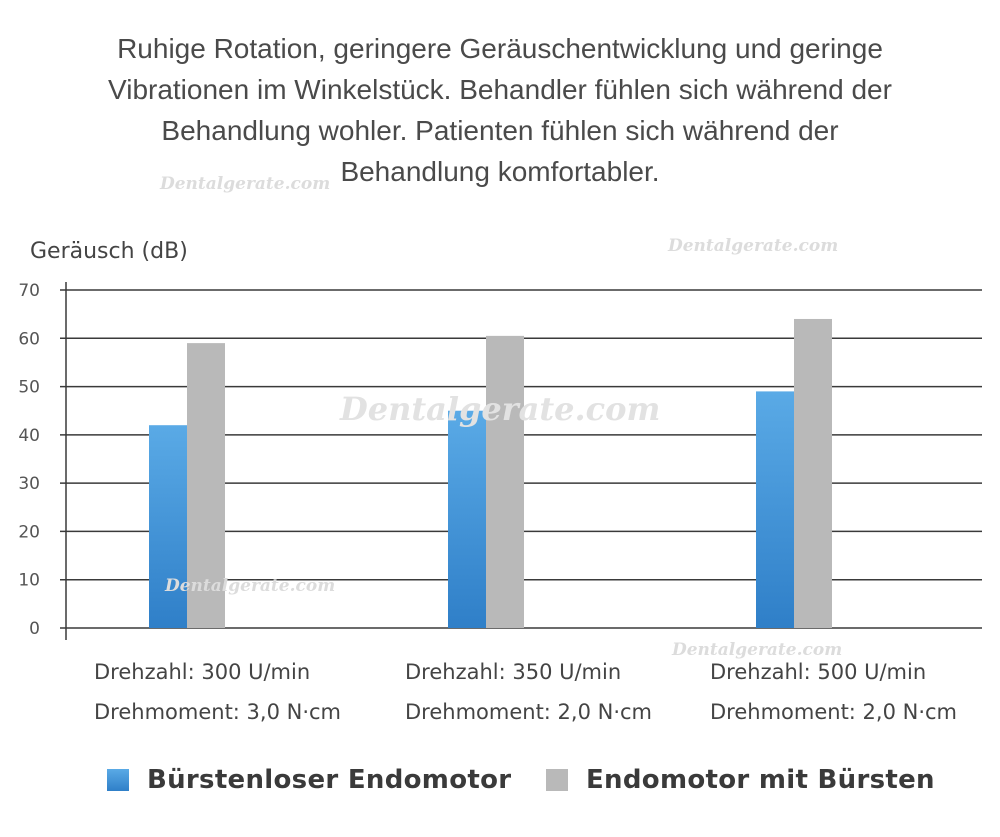  Describe the element at coordinates (29, 460) in the screenshot. I see `y-tick-labels: 0 10 20 30 40 50 60 70` at that location.